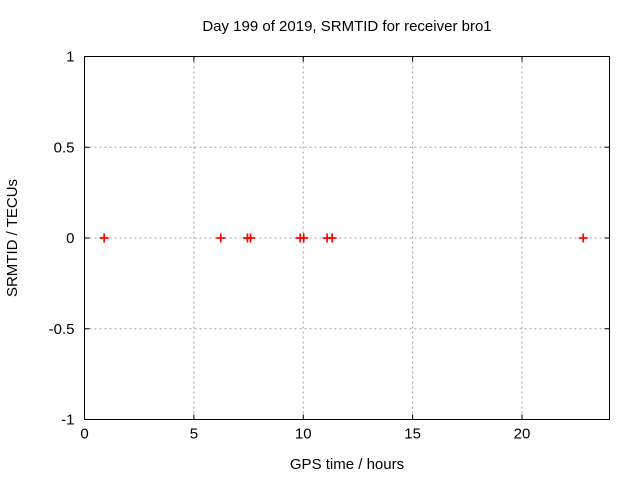 This screenshot has width=640, height=480. I want to click on y-tick-label: 1, so click(70, 57).